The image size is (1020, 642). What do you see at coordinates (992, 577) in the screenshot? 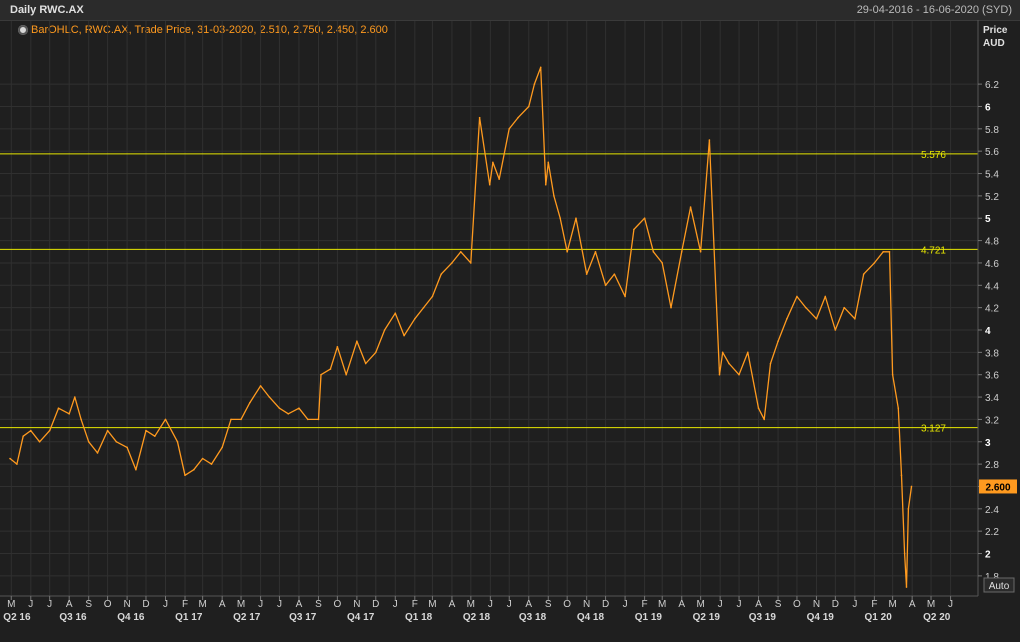
I see `y-tick-label: 1.8` at bounding box center [992, 577].